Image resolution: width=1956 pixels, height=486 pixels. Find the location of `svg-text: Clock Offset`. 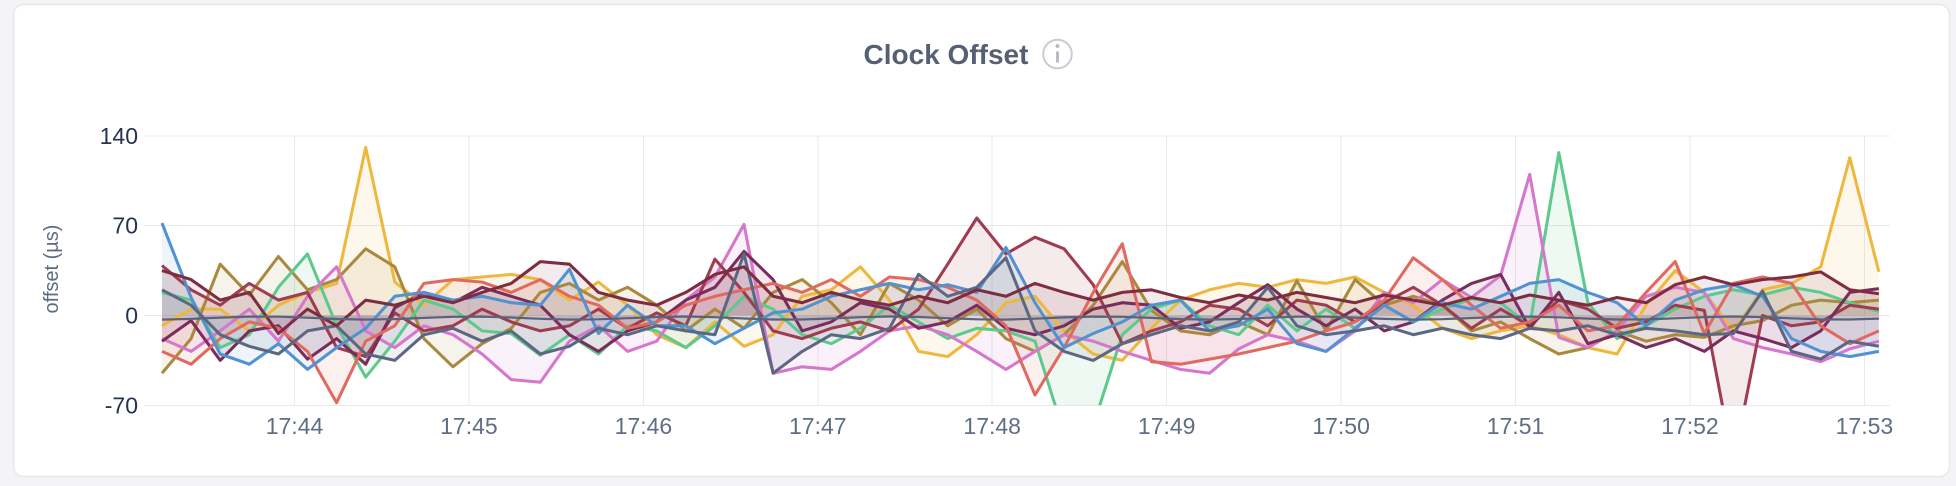

svg-text: Clock Offset is located at coordinates (946, 54).